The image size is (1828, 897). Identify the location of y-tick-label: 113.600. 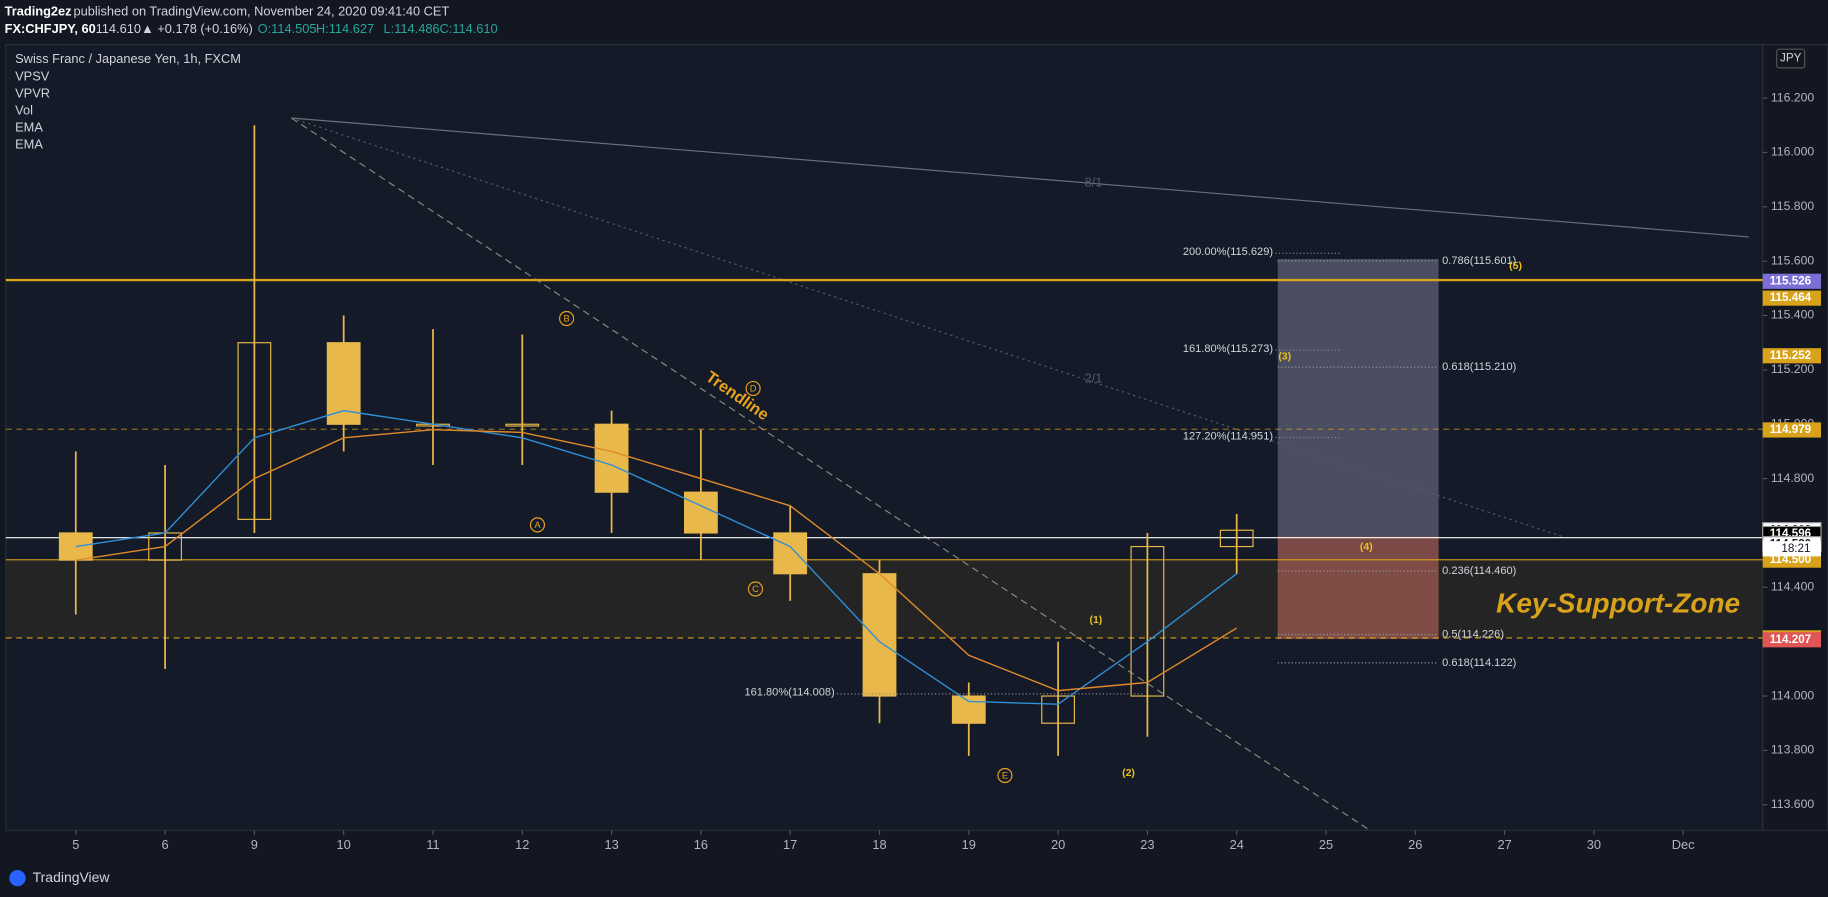
(1793, 804).